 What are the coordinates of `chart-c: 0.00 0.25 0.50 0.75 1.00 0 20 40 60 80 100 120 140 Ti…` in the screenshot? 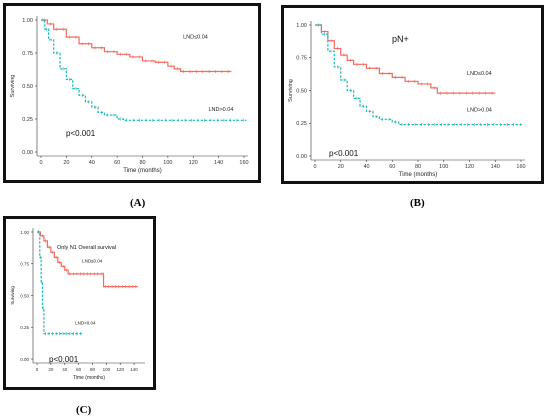 It's located at (77, 304).